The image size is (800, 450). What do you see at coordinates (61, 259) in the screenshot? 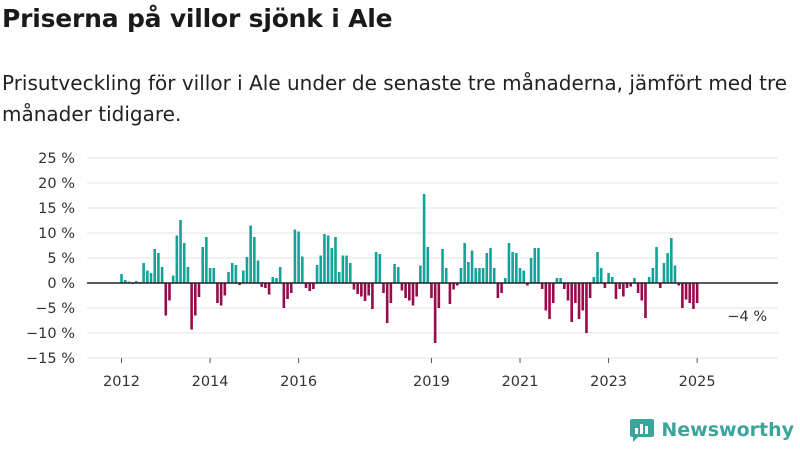
I see `y-tick-label: 5 %` at bounding box center [61, 259].